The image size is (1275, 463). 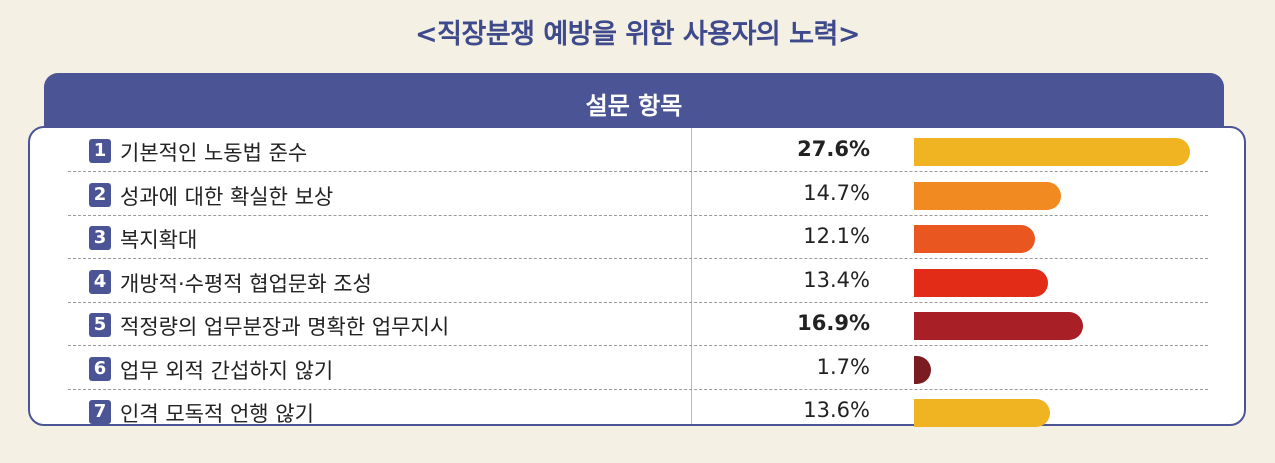 I want to click on item-number-badge: 4, so click(x=100, y=281).